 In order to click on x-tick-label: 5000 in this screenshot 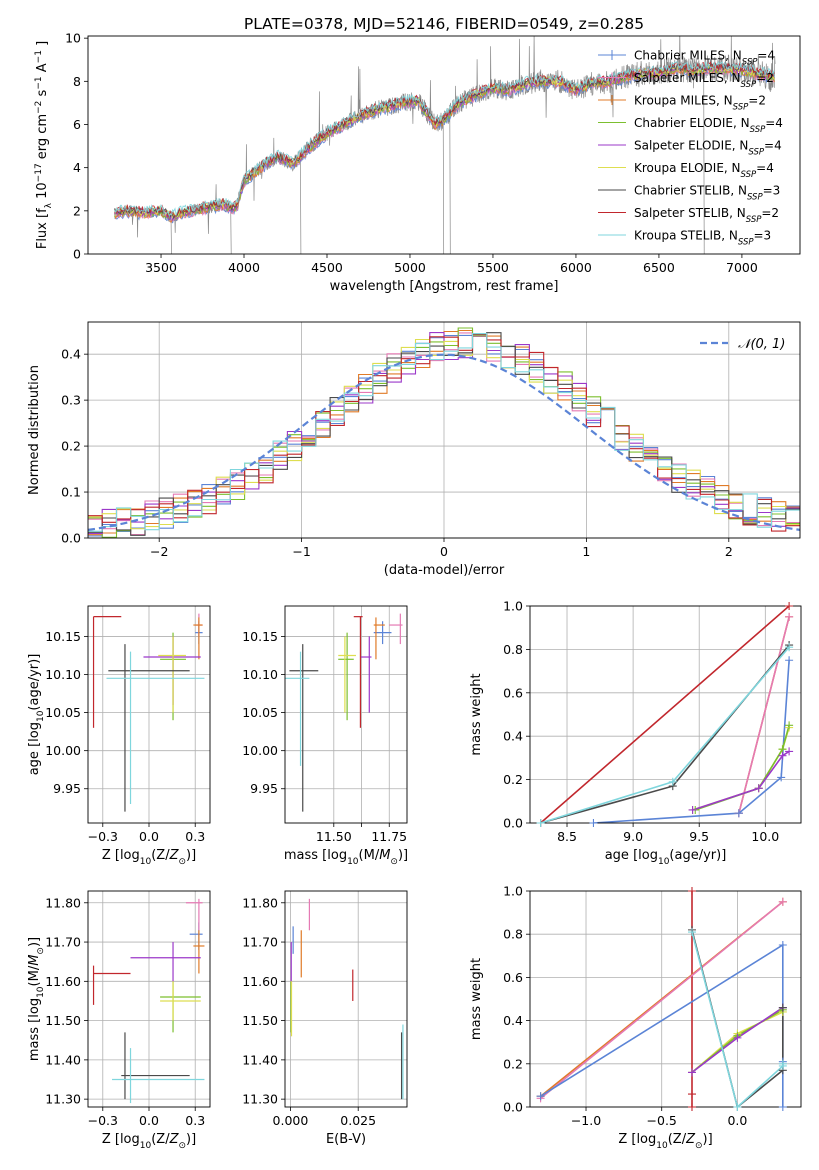, I will do `click(410, 267)`.